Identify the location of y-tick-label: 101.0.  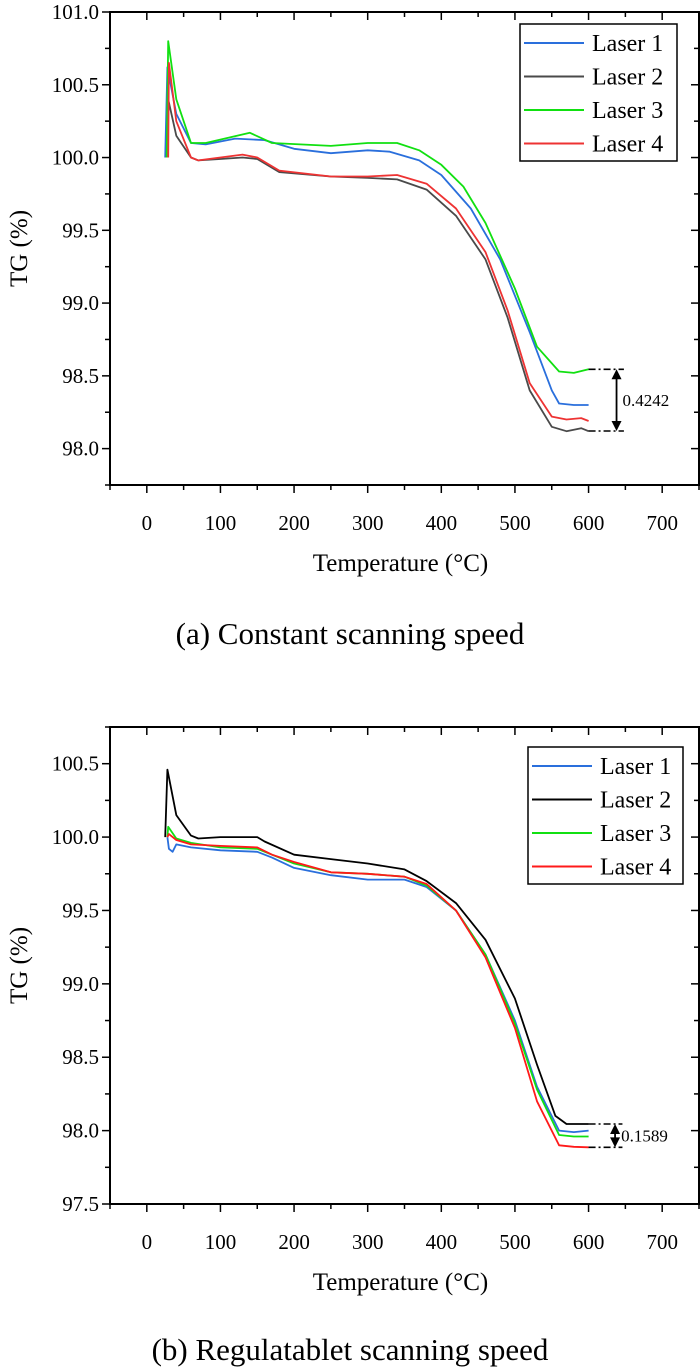
(75, 12).